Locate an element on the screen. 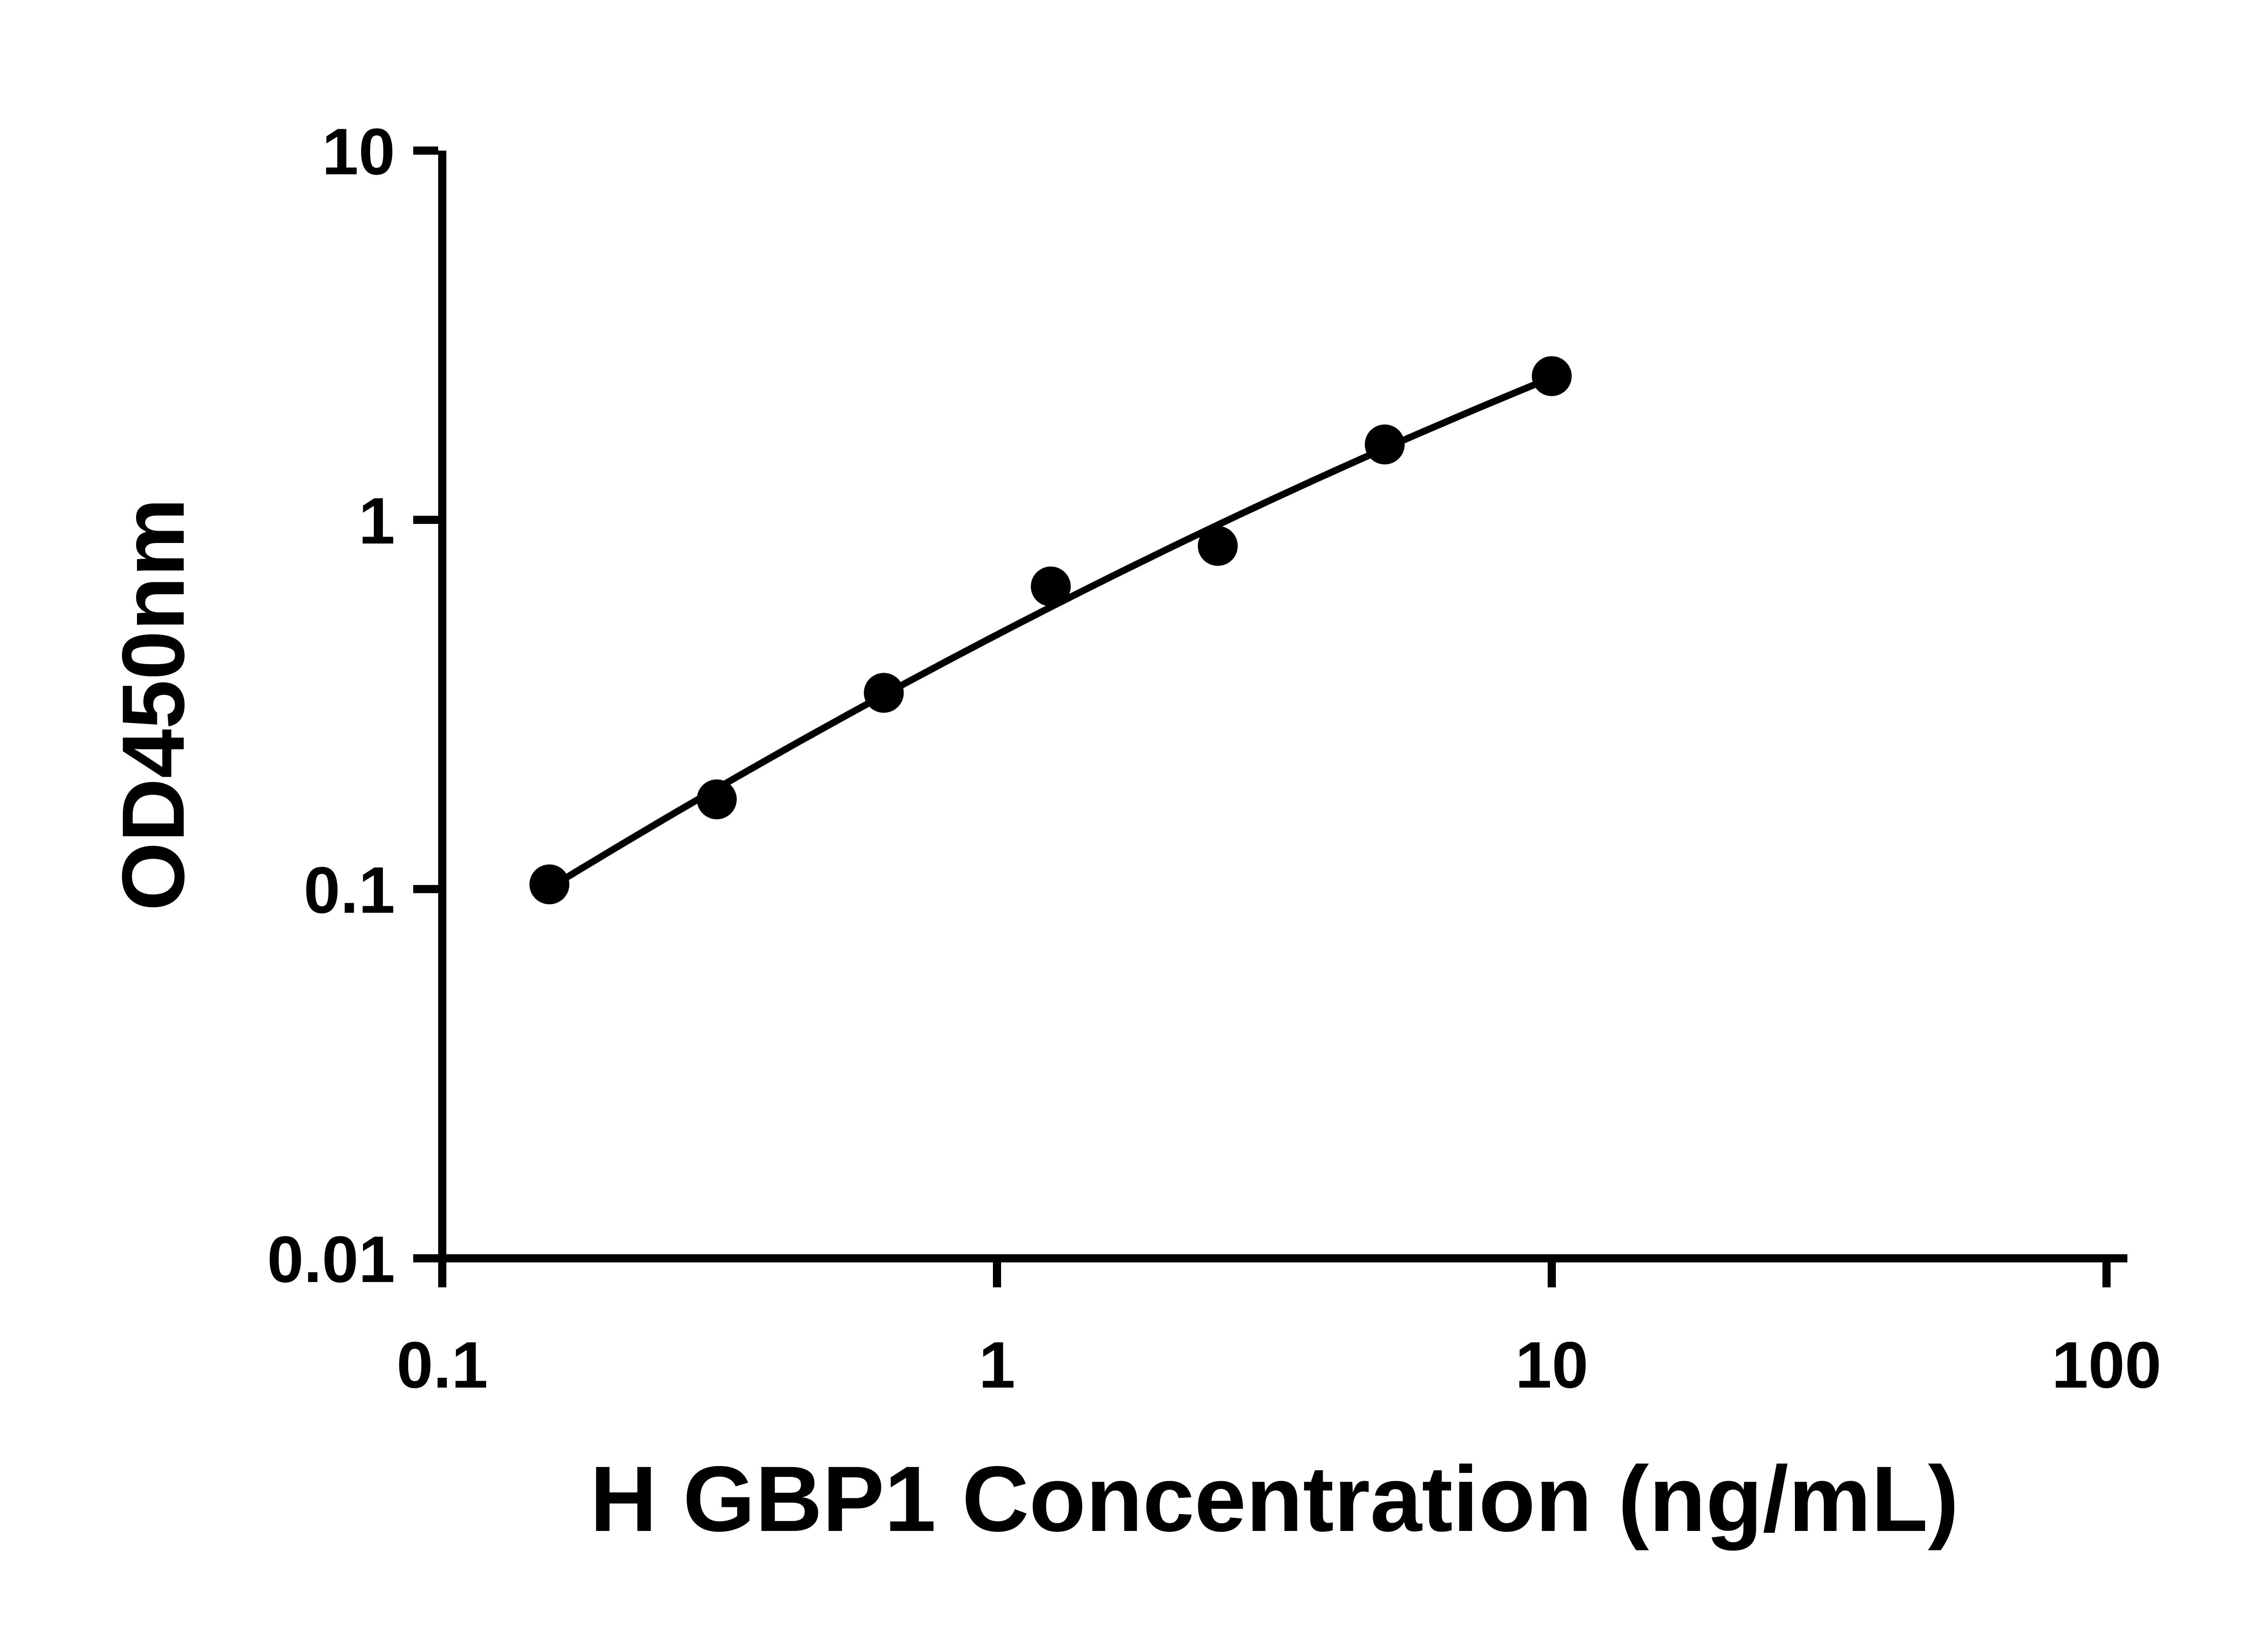  y-axis-tick-label: 0.01 is located at coordinates (331, 1259).